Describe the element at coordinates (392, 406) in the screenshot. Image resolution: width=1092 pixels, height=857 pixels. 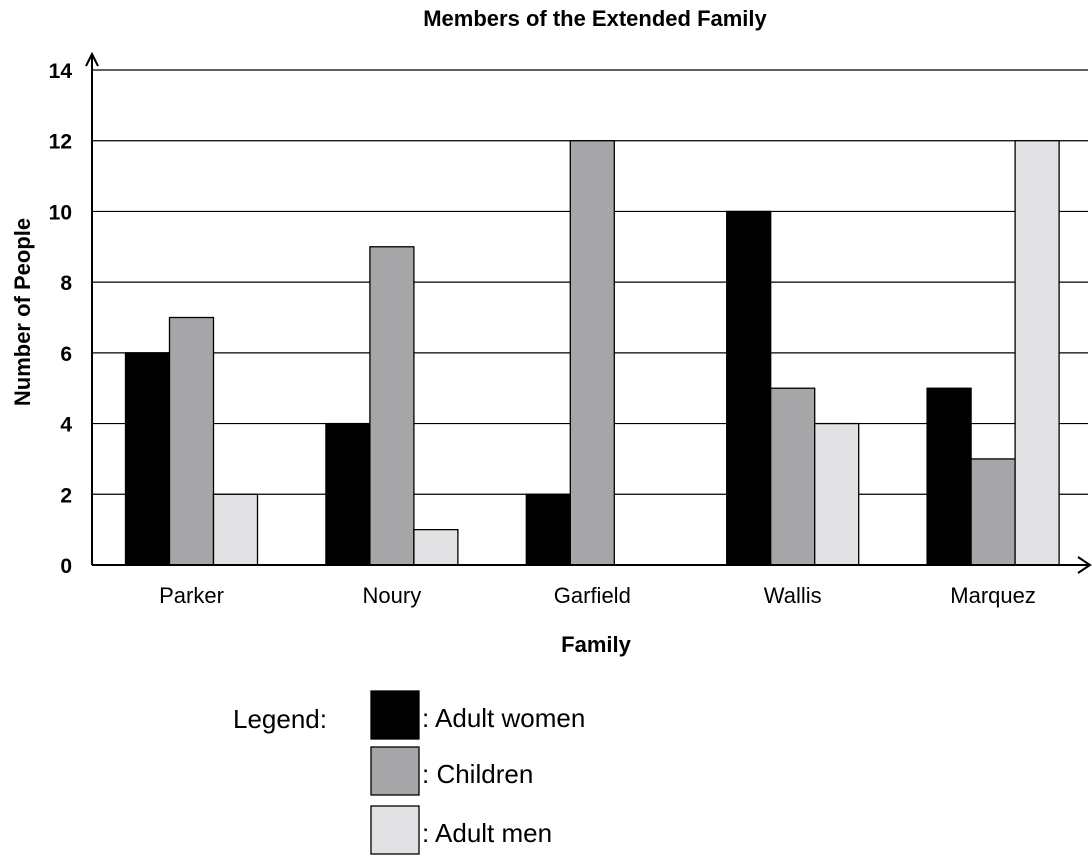
I see `bar-children-noury` at that location.